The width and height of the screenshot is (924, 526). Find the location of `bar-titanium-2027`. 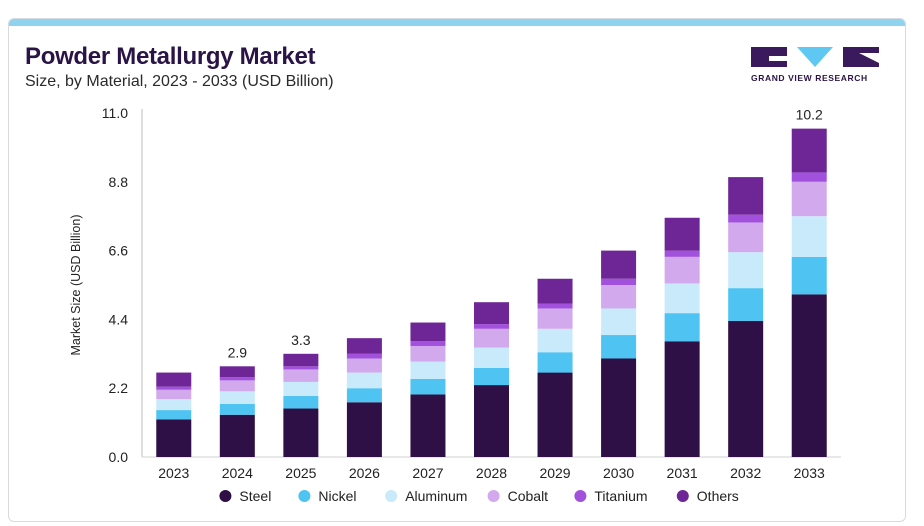

bar-titanium-2027 is located at coordinates (428, 343).